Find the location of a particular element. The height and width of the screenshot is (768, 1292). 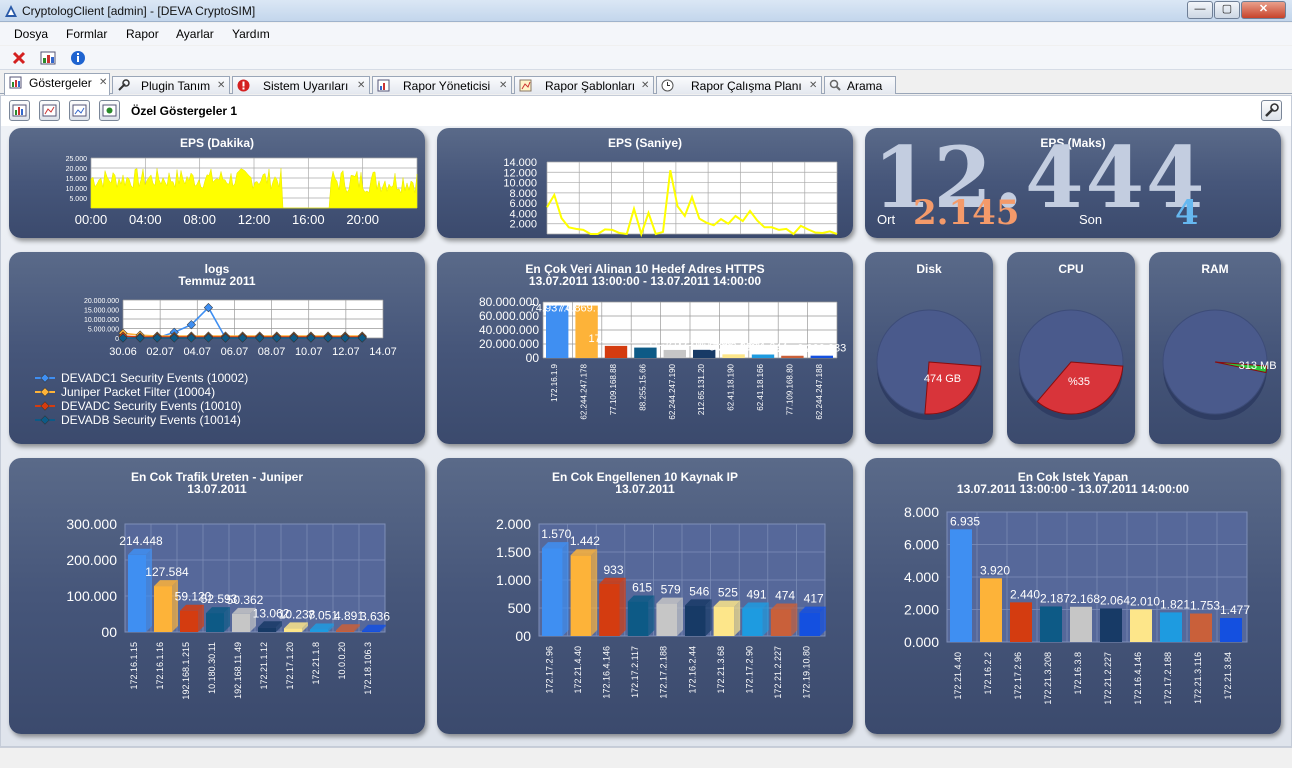

close-x-icon is located at coordinates (19, 58).